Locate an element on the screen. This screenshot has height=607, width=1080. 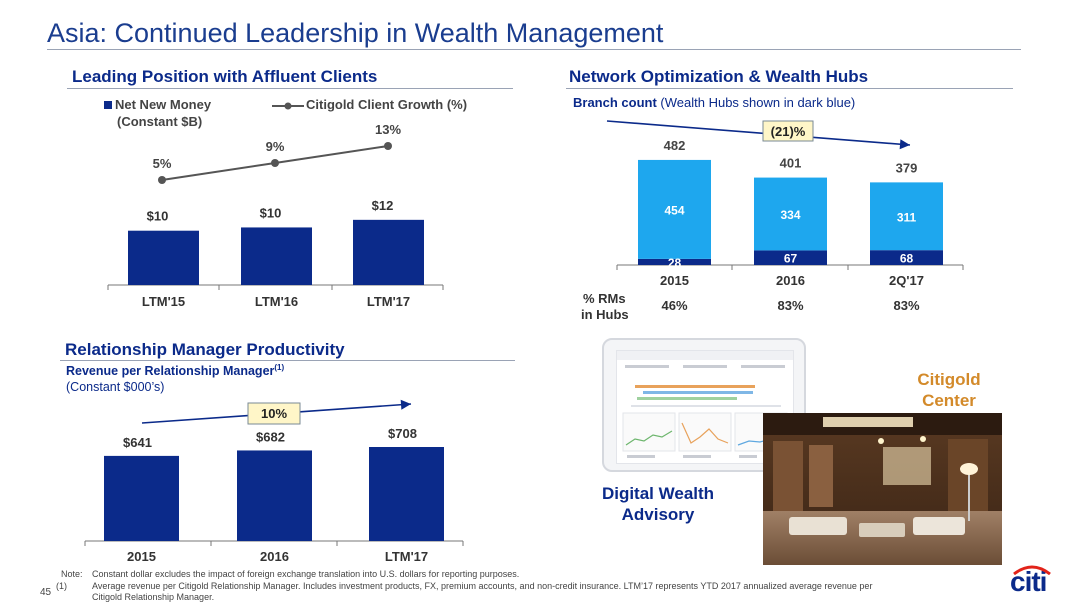
network-trend-arrow-head is located at coordinates (904, 144).